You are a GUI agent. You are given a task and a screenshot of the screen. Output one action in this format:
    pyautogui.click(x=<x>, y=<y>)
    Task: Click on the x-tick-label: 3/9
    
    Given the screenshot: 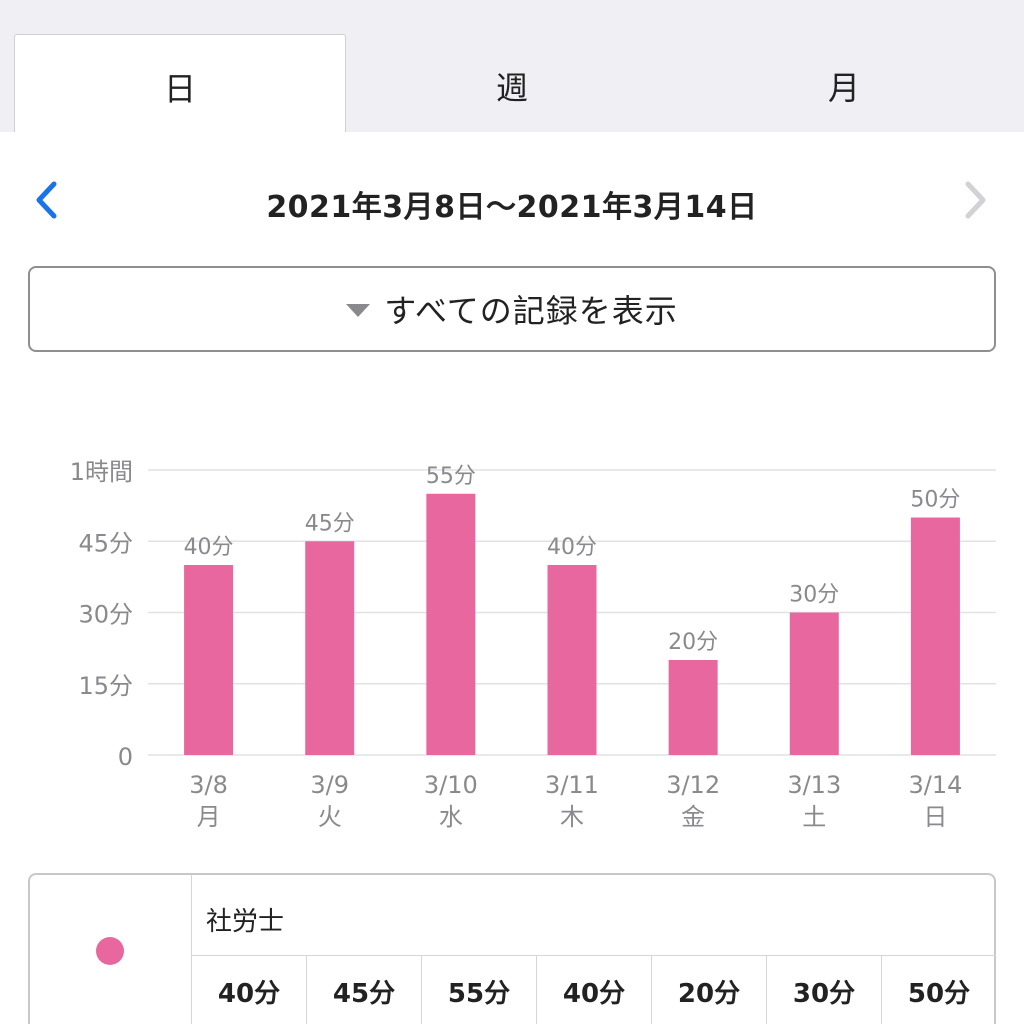 What is the action you would take?
    pyautogui.click(x=329, y=785)
    